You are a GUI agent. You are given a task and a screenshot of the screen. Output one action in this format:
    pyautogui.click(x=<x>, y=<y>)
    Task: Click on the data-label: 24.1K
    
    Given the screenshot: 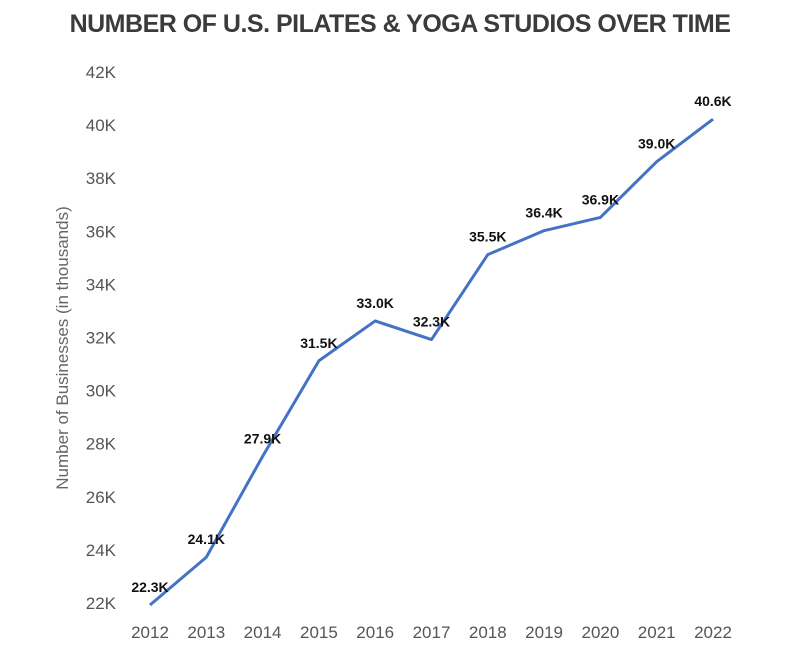 What is the action you would take?
    pyautogui.click(x=206, y=539)
    